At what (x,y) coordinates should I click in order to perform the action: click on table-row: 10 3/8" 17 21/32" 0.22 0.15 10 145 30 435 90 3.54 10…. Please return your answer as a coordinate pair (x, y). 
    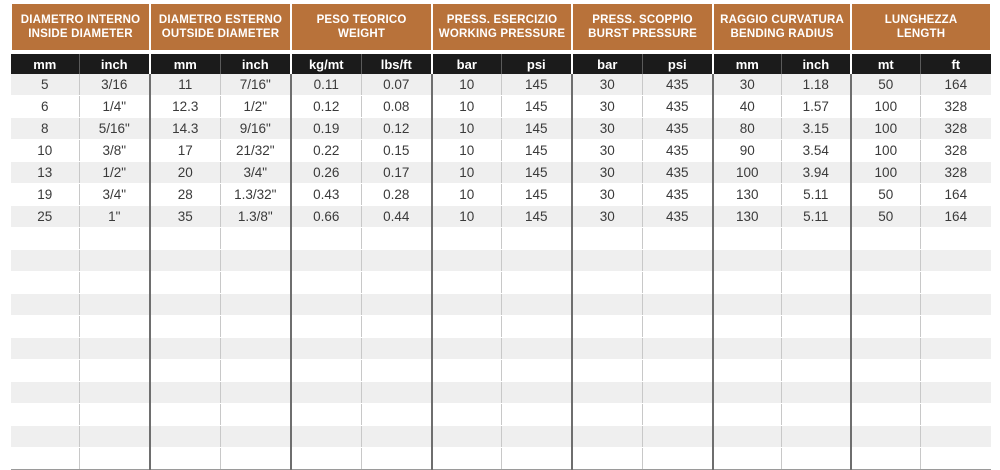
    Looking at the image, I should click on (501, 150).